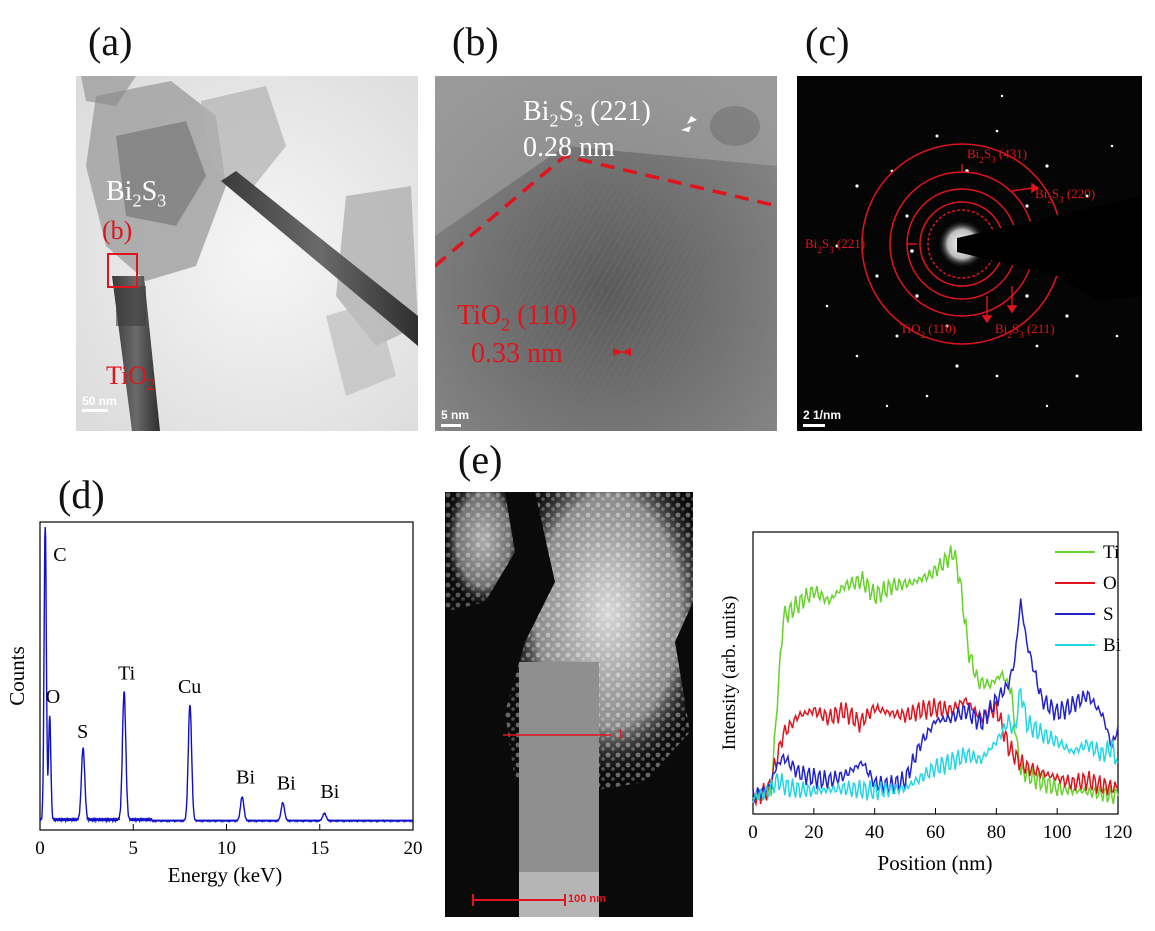 The width and height of the screenshot is (1155, 931). What do you see at coordinates (17, 676) in the screenshot?
I see `eds-y-axis-label: Counts` at bounding box center [17, 676].